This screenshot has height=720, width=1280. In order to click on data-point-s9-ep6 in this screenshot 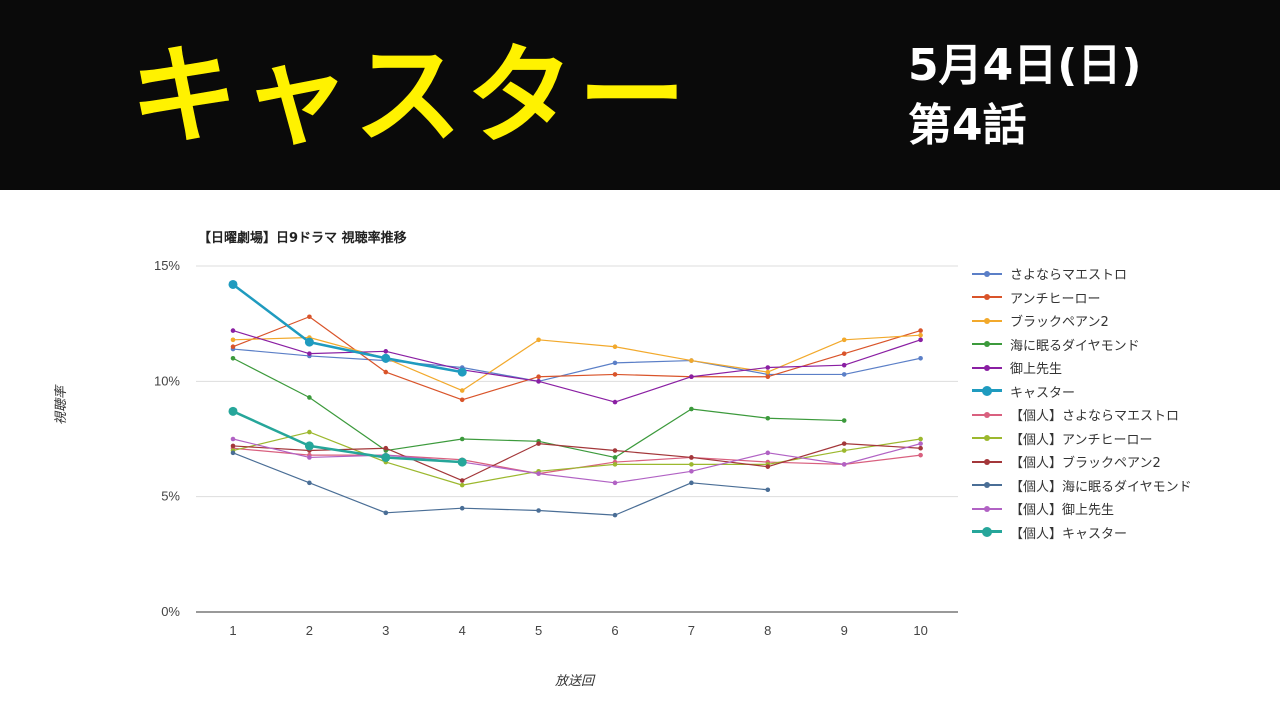, I will do `click(615, 450)`.